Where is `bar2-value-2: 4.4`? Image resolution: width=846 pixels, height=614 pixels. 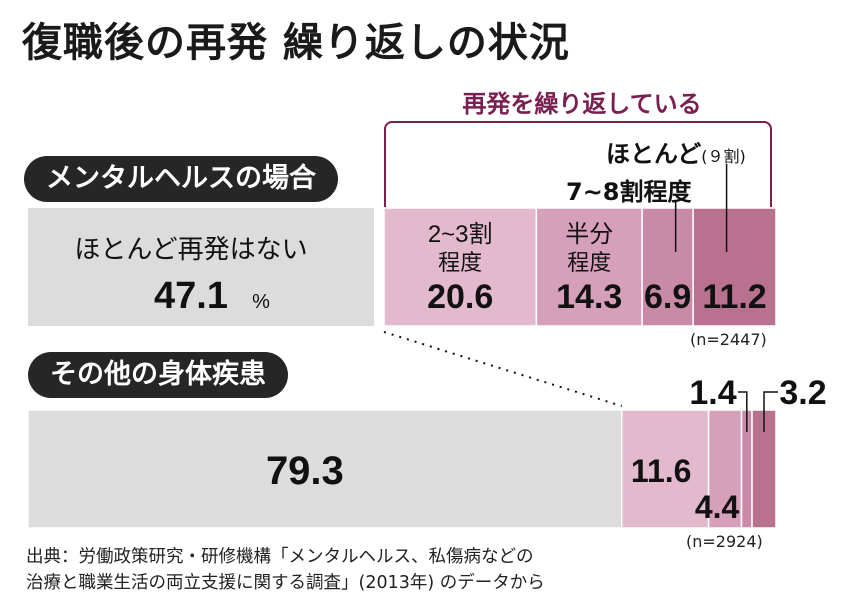
bar2-value-2: 4.4 is located at coordinates (717, 507).